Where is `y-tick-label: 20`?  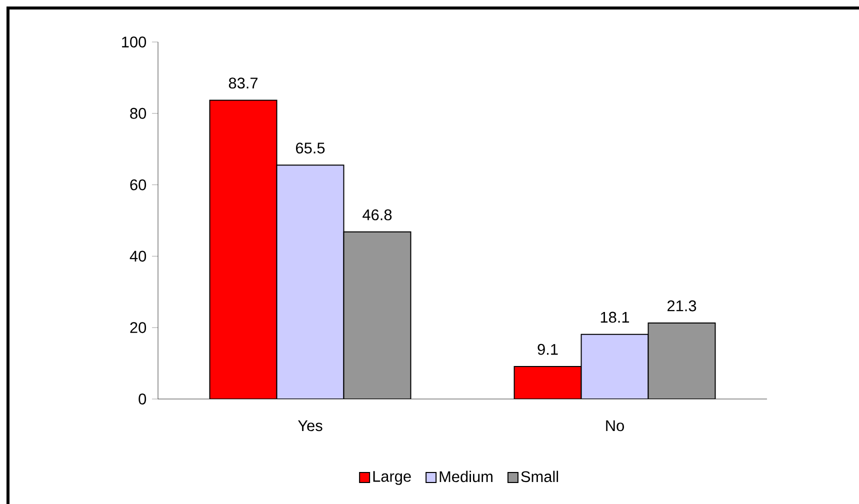 y-tick-label: 20 is located at coordinates (138, 328).